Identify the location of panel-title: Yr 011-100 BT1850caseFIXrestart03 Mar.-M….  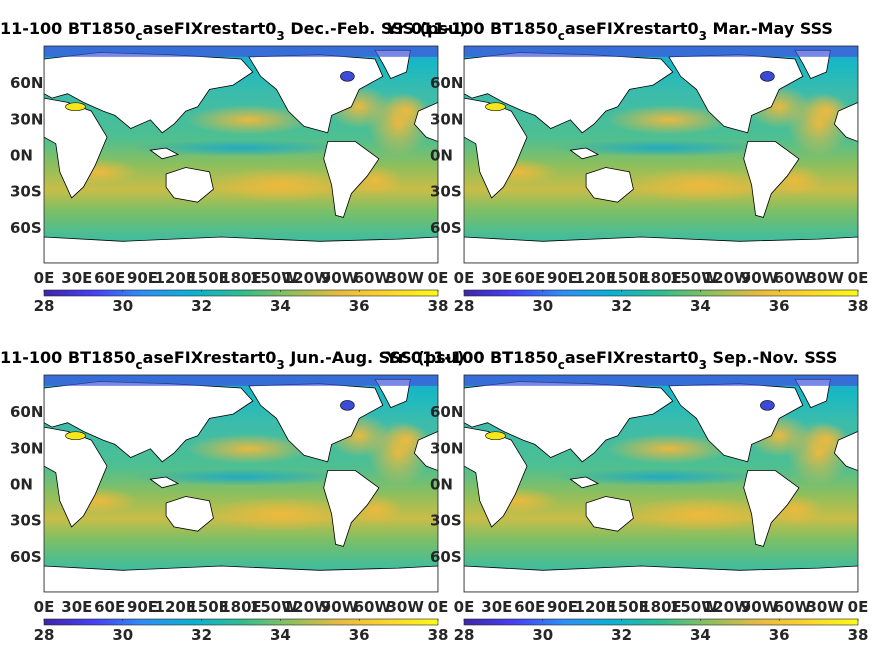
(609, 31).